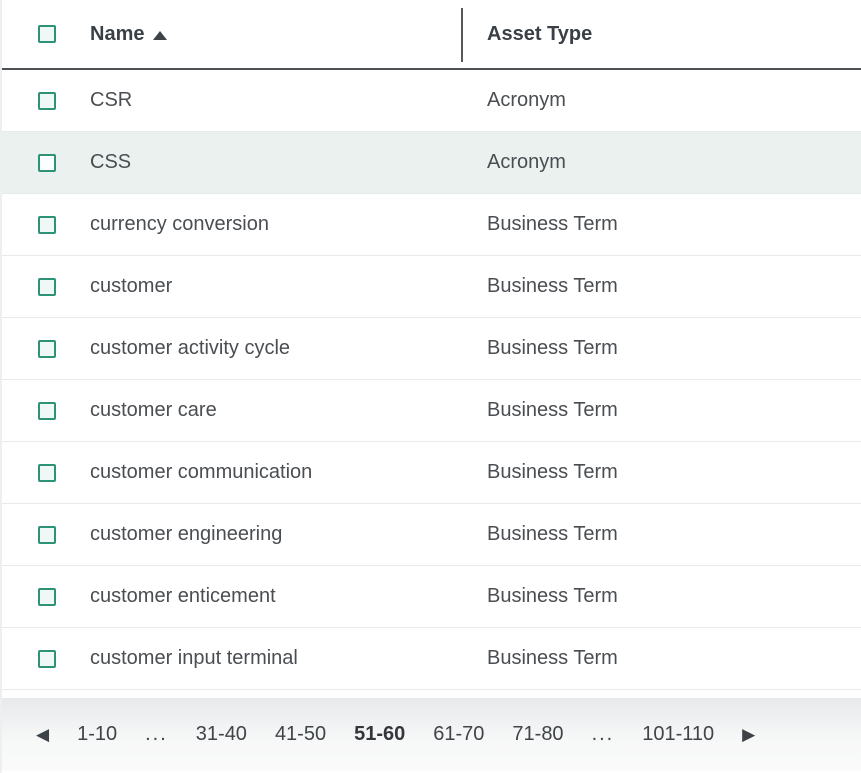 The height and width of the screenshot is (773, 861). I want to click on page-link-41-50: 41-50, so click(300, 734).